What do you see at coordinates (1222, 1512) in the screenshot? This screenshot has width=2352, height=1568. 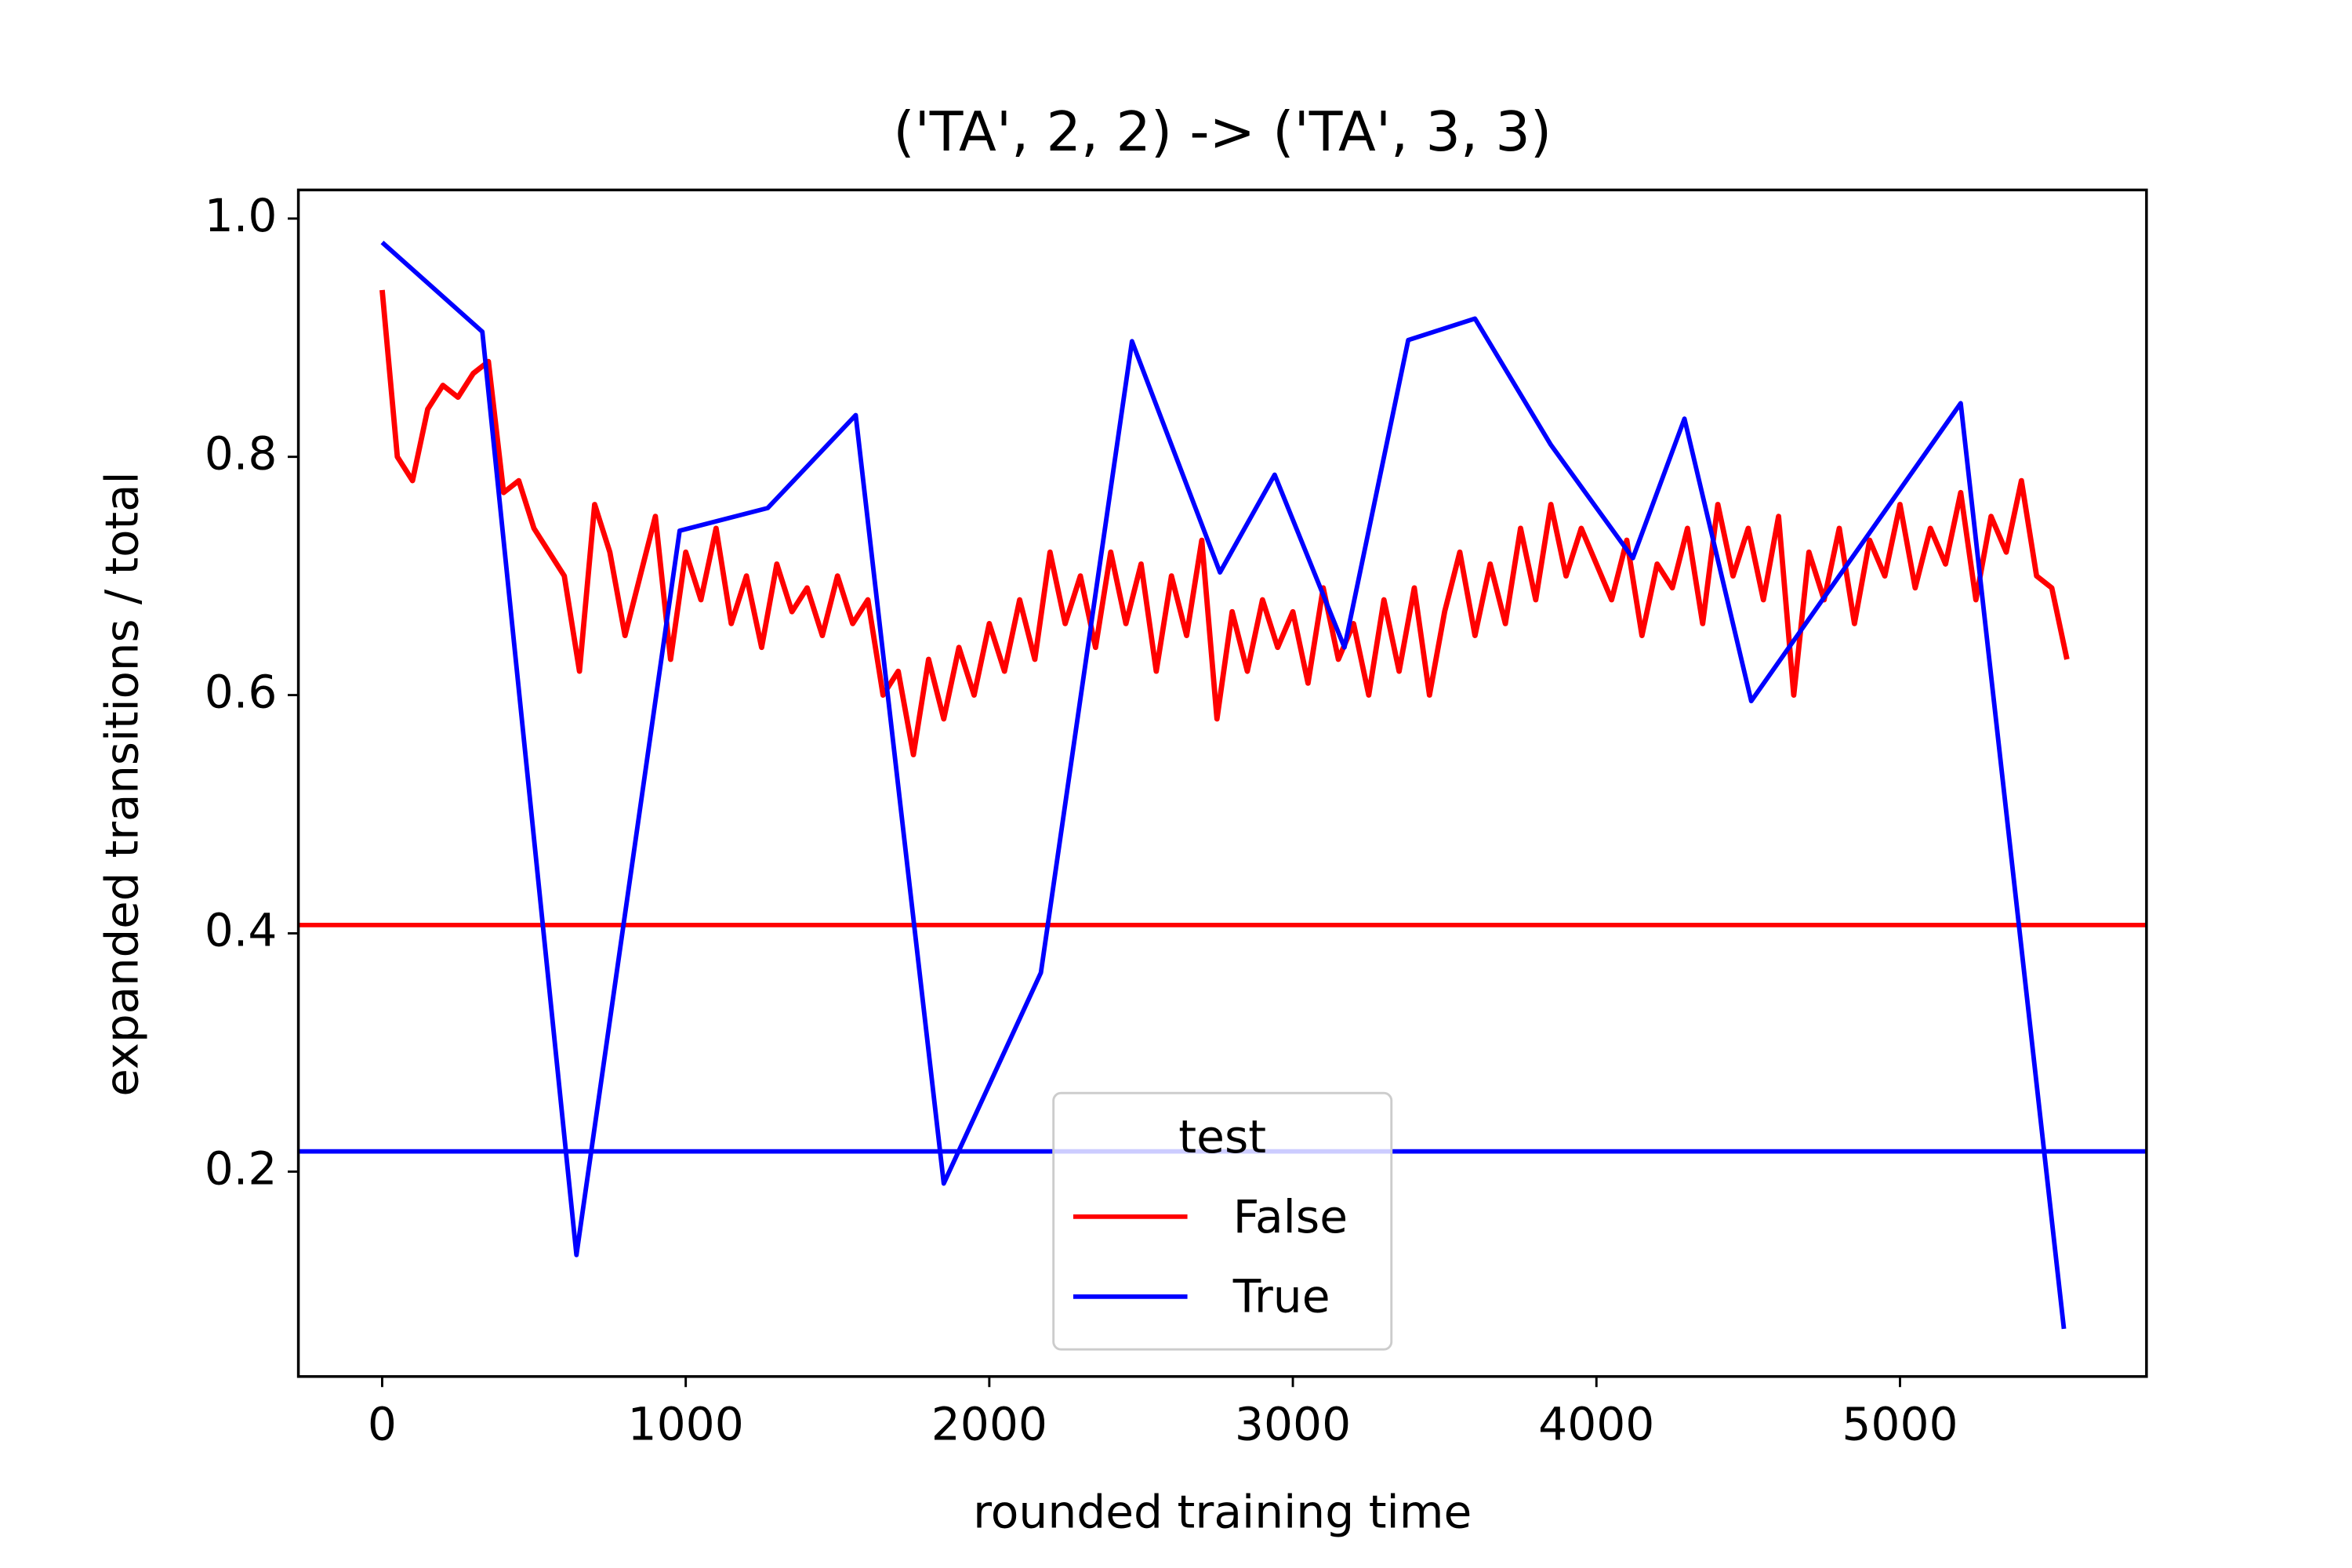 I see `x-axis-label: rounded training time` at bounding box center [1222, 1512].